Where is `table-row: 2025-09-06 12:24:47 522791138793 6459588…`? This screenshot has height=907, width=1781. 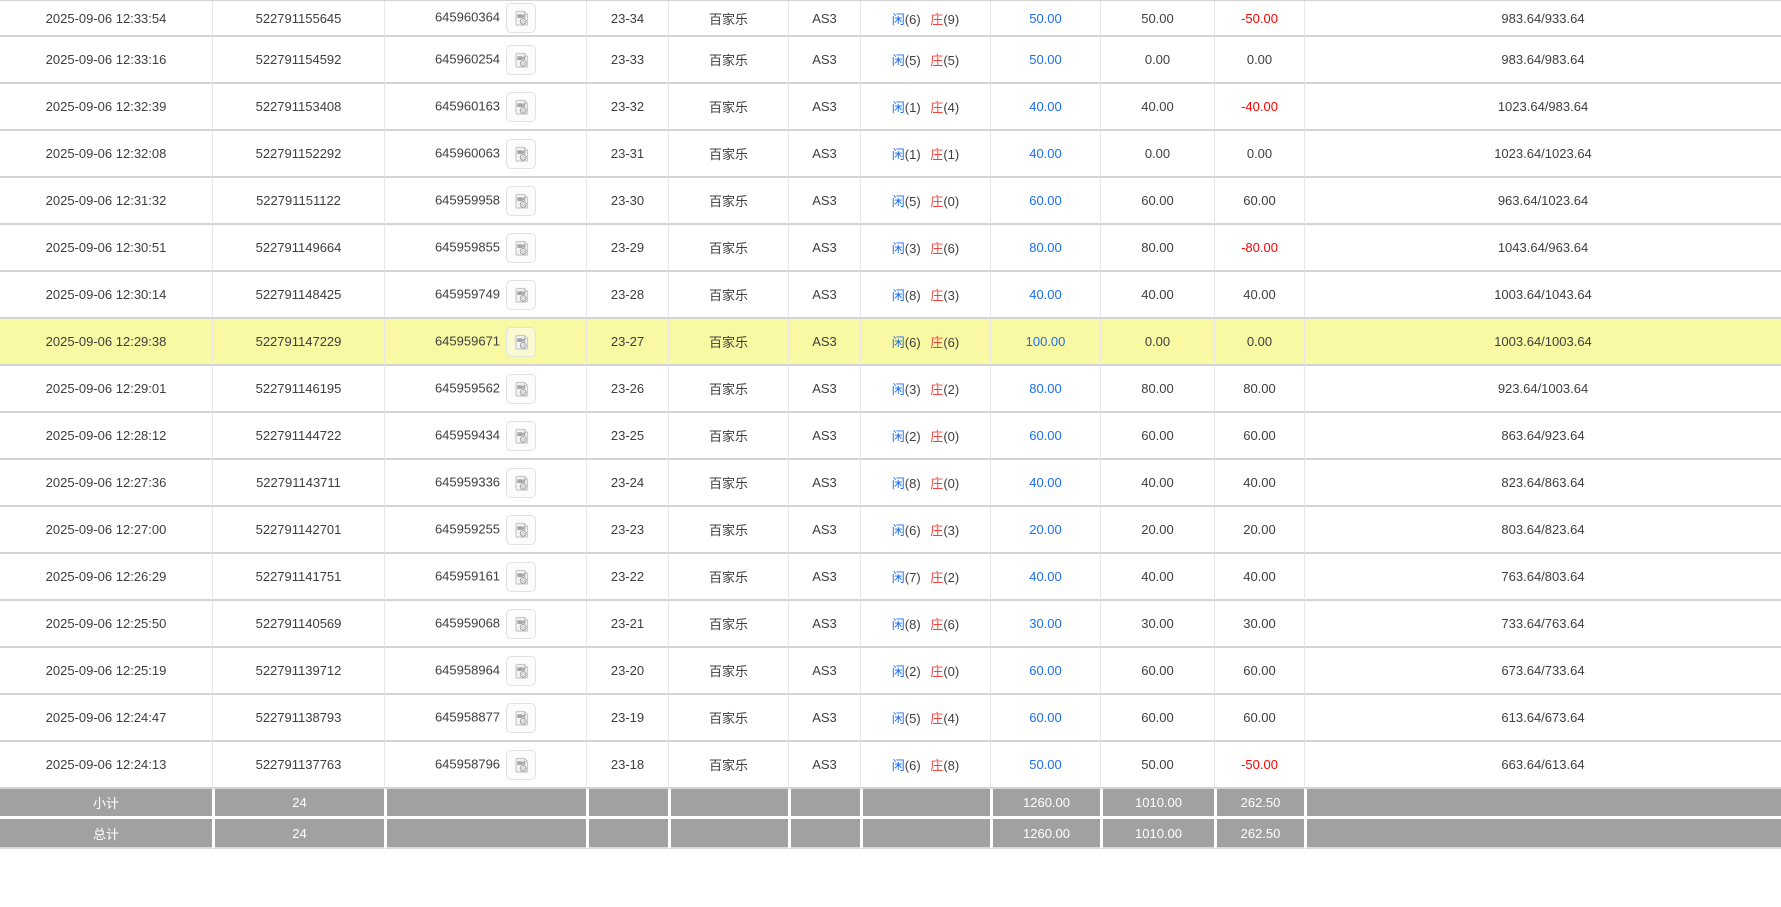 table-row: 2025-09-06 12:24:47 522791138793 6459588… is located at coordinates (890, 718).